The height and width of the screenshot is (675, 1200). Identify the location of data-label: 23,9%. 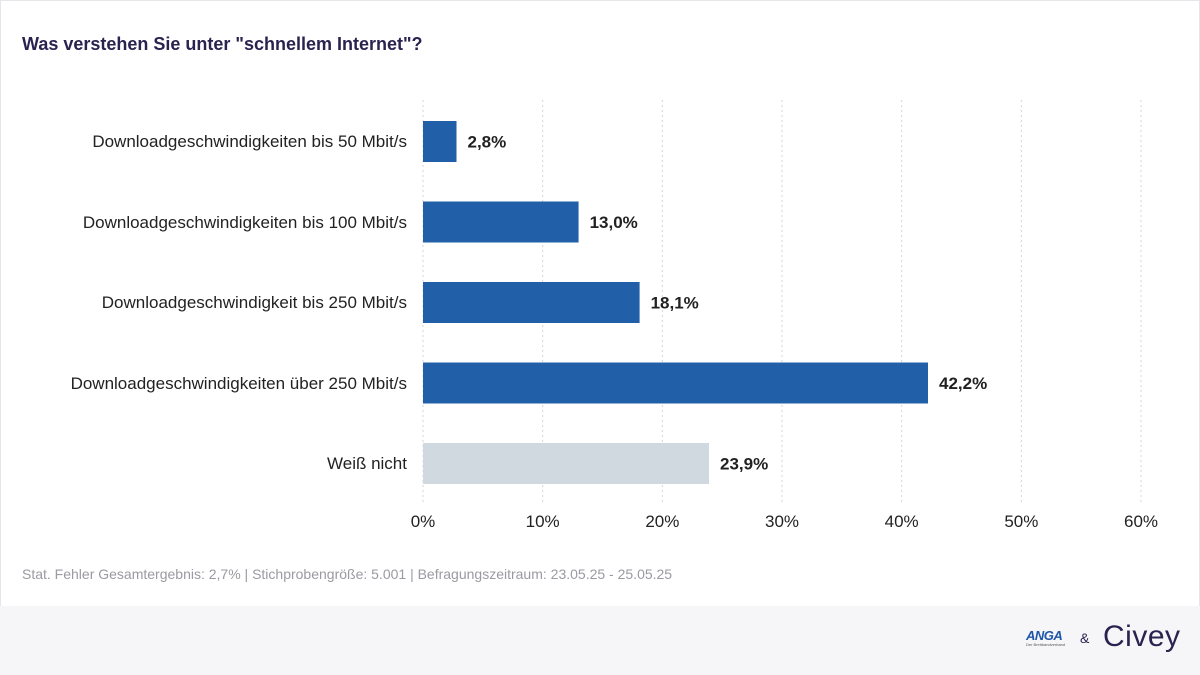
(744, 464).